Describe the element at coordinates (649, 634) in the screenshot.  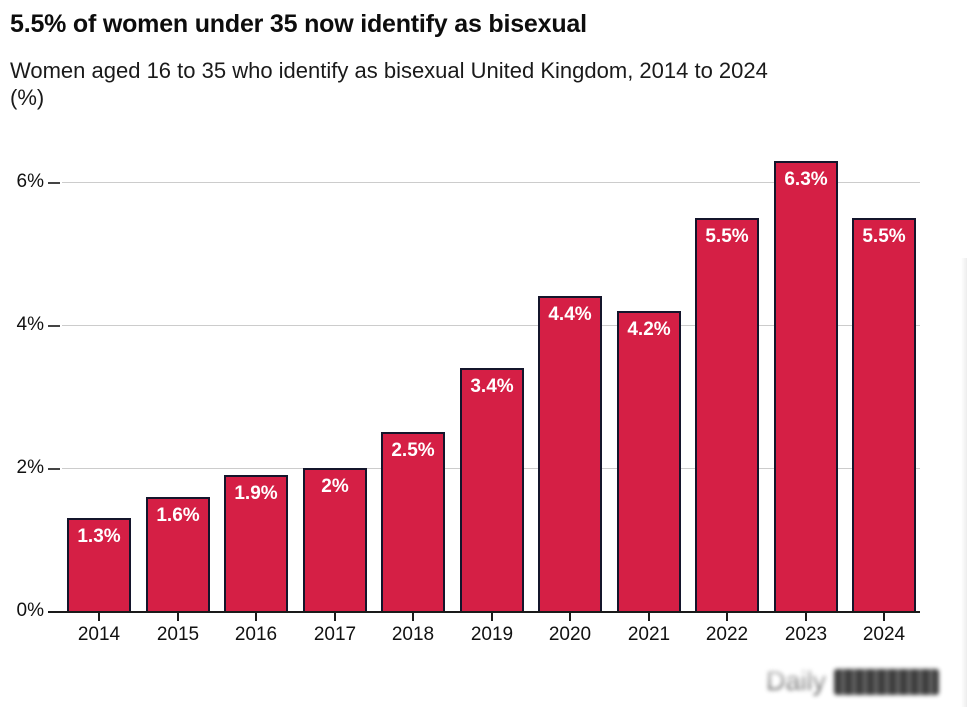
I see `x-axis-tick-label: 2021` at that location.